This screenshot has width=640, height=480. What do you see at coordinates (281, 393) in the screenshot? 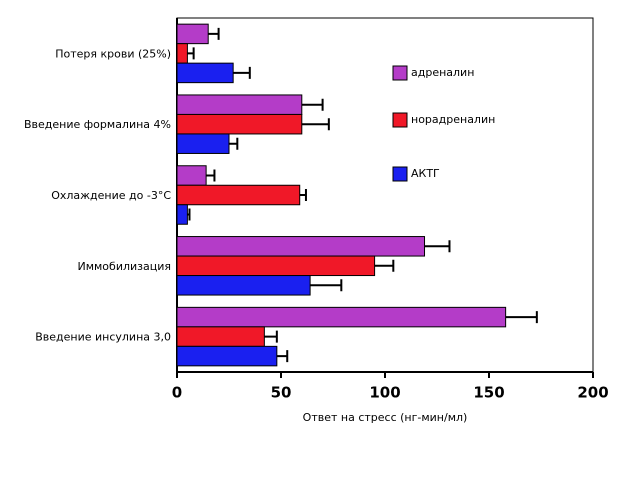
I see `x-tick-label: 50` at bounding box center [281, 393].